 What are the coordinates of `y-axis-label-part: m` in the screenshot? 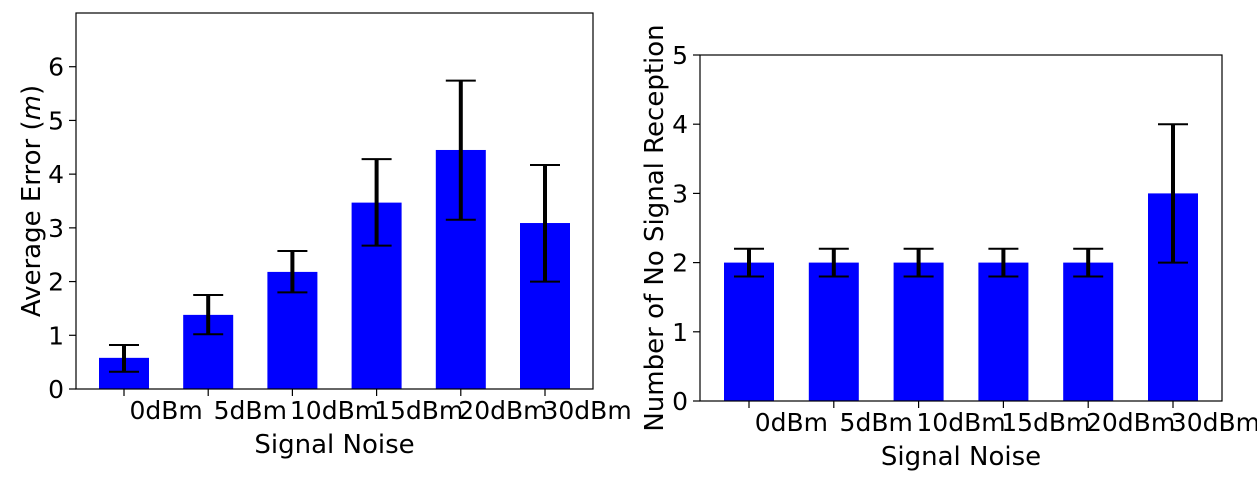 It's located at (32, 107).